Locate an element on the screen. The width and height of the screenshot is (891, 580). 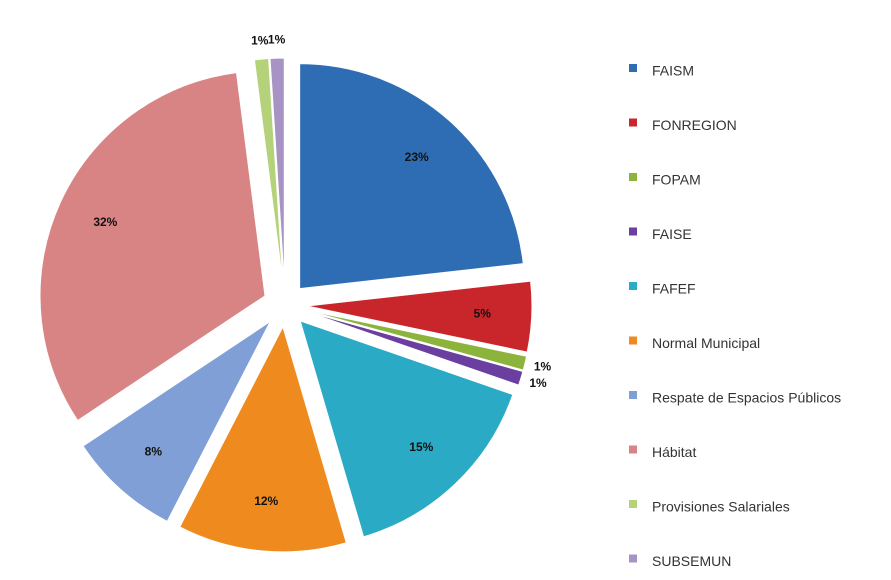
legend-label: FAISE is located at coordinates (672, 234).